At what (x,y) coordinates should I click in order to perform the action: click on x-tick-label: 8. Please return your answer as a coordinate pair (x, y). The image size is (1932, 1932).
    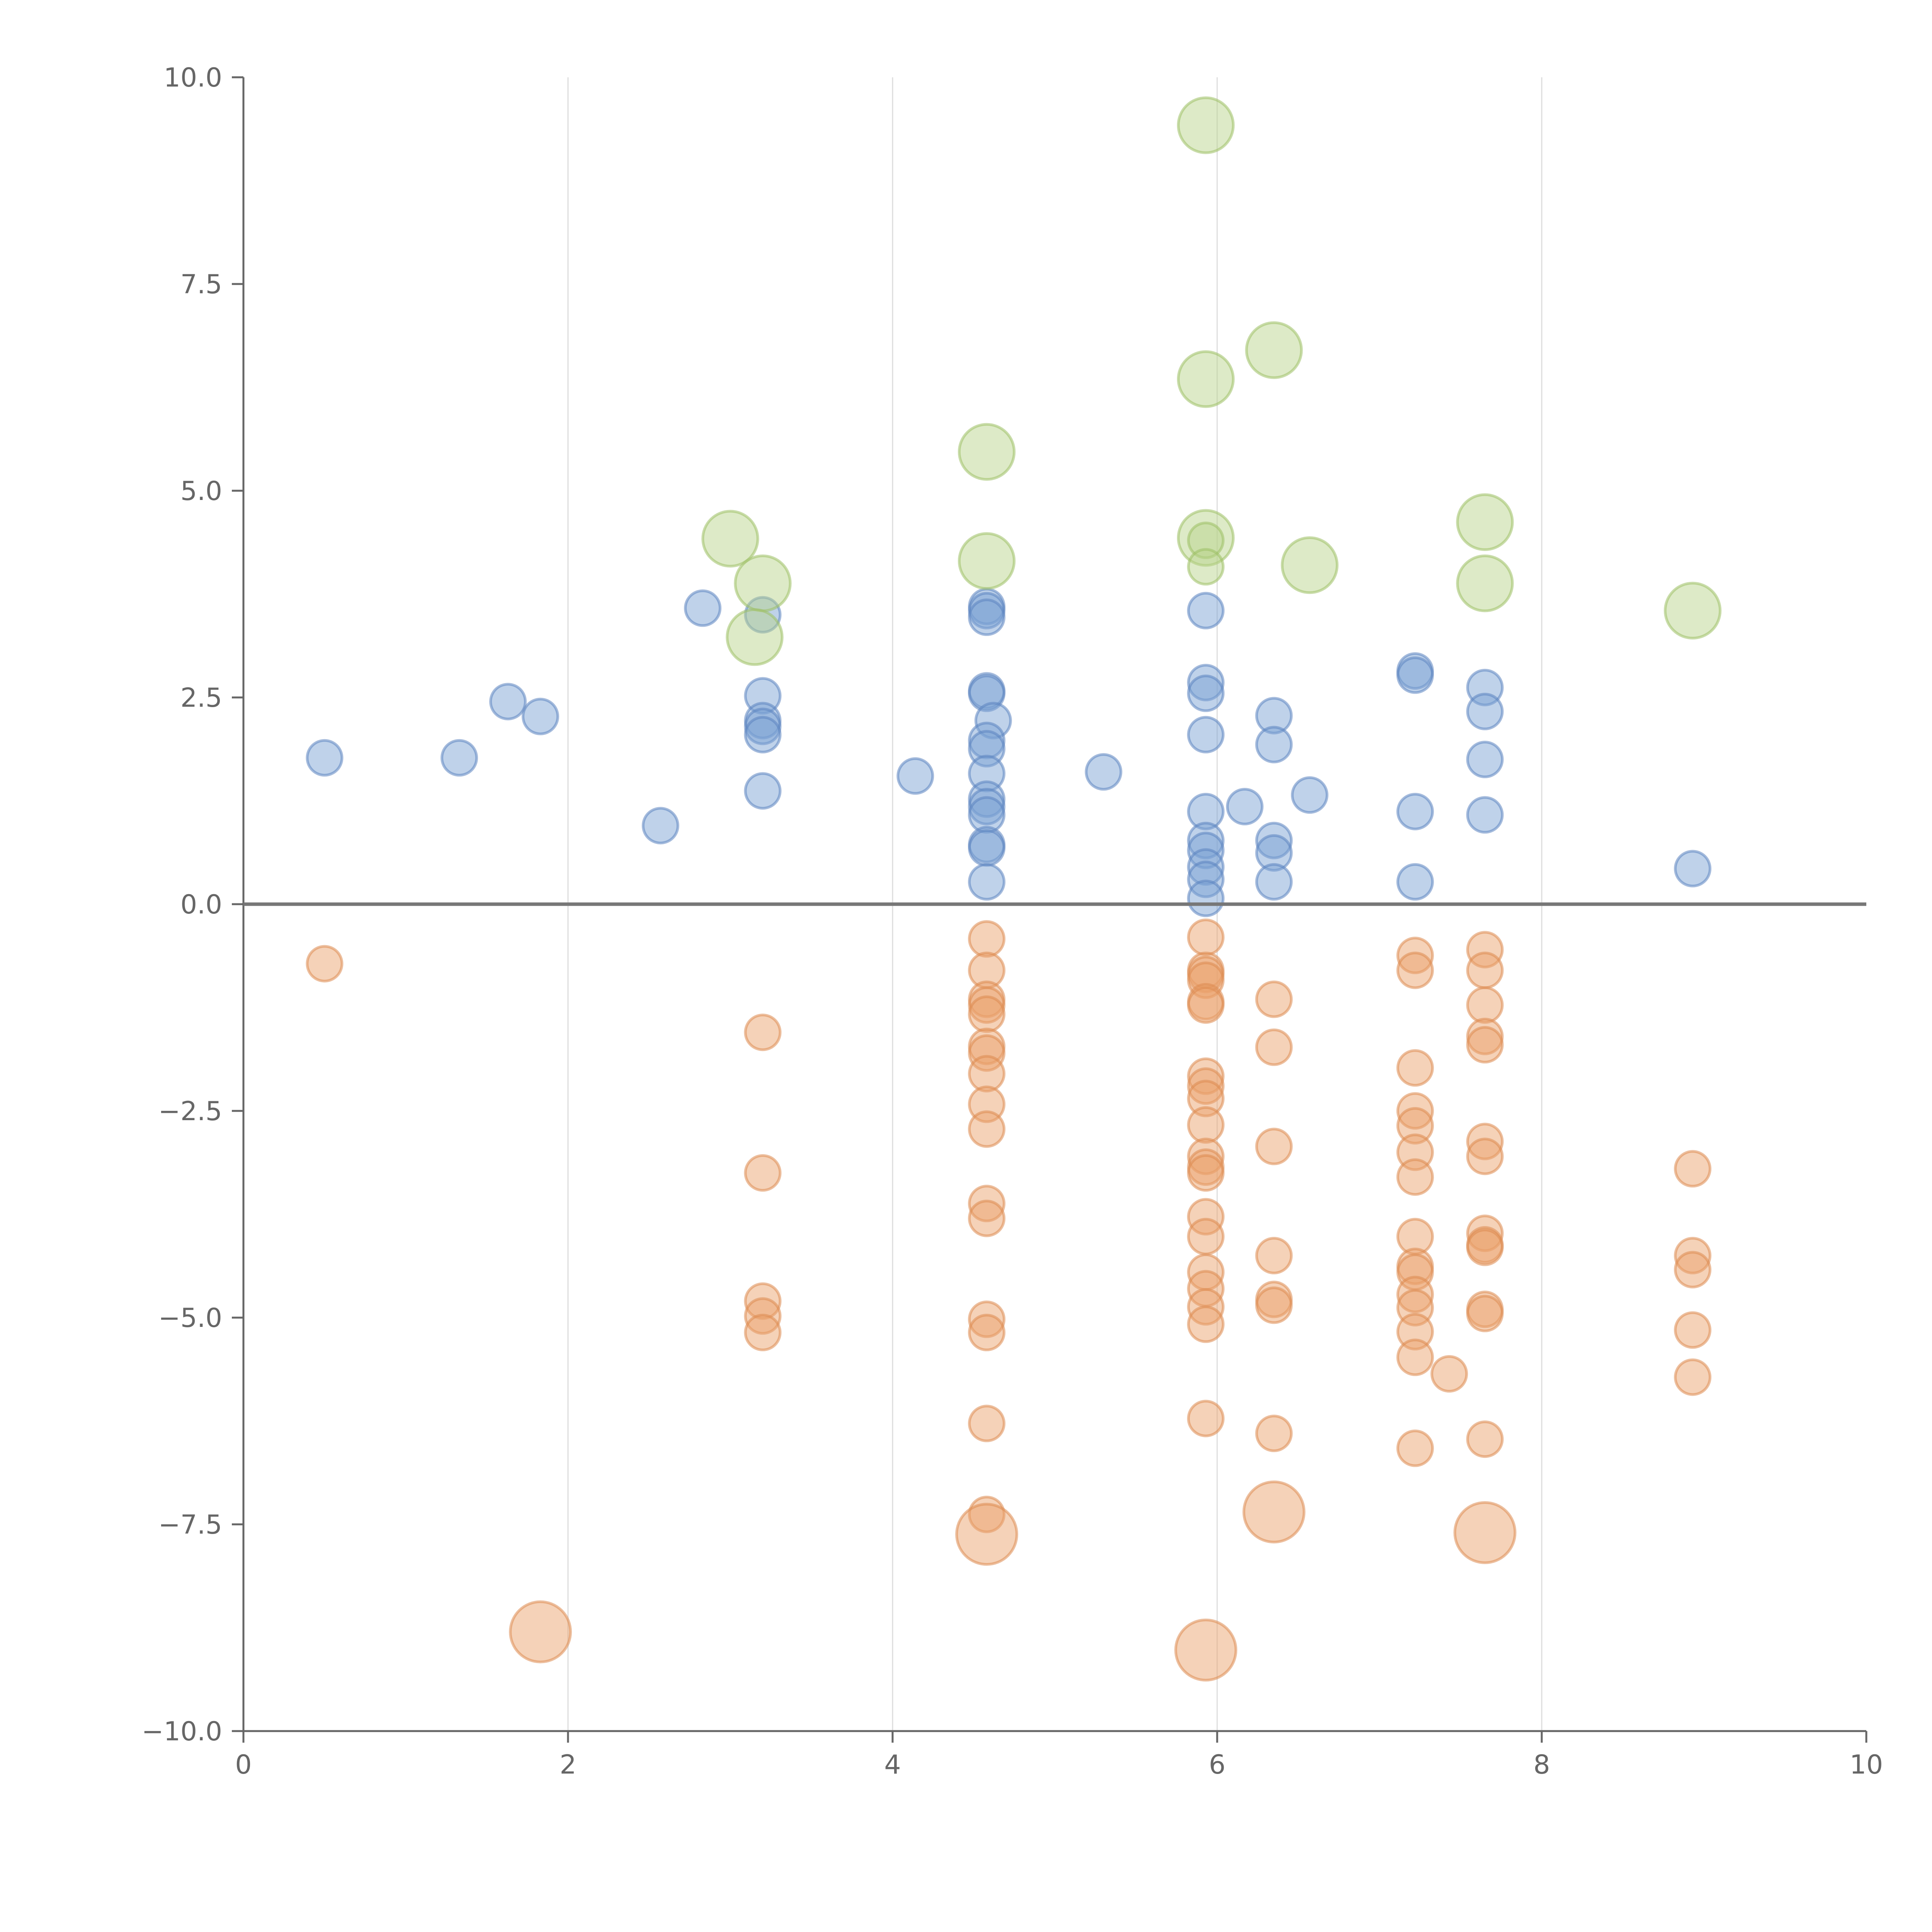
    Looking at the image, I should click on (1541, 1765).